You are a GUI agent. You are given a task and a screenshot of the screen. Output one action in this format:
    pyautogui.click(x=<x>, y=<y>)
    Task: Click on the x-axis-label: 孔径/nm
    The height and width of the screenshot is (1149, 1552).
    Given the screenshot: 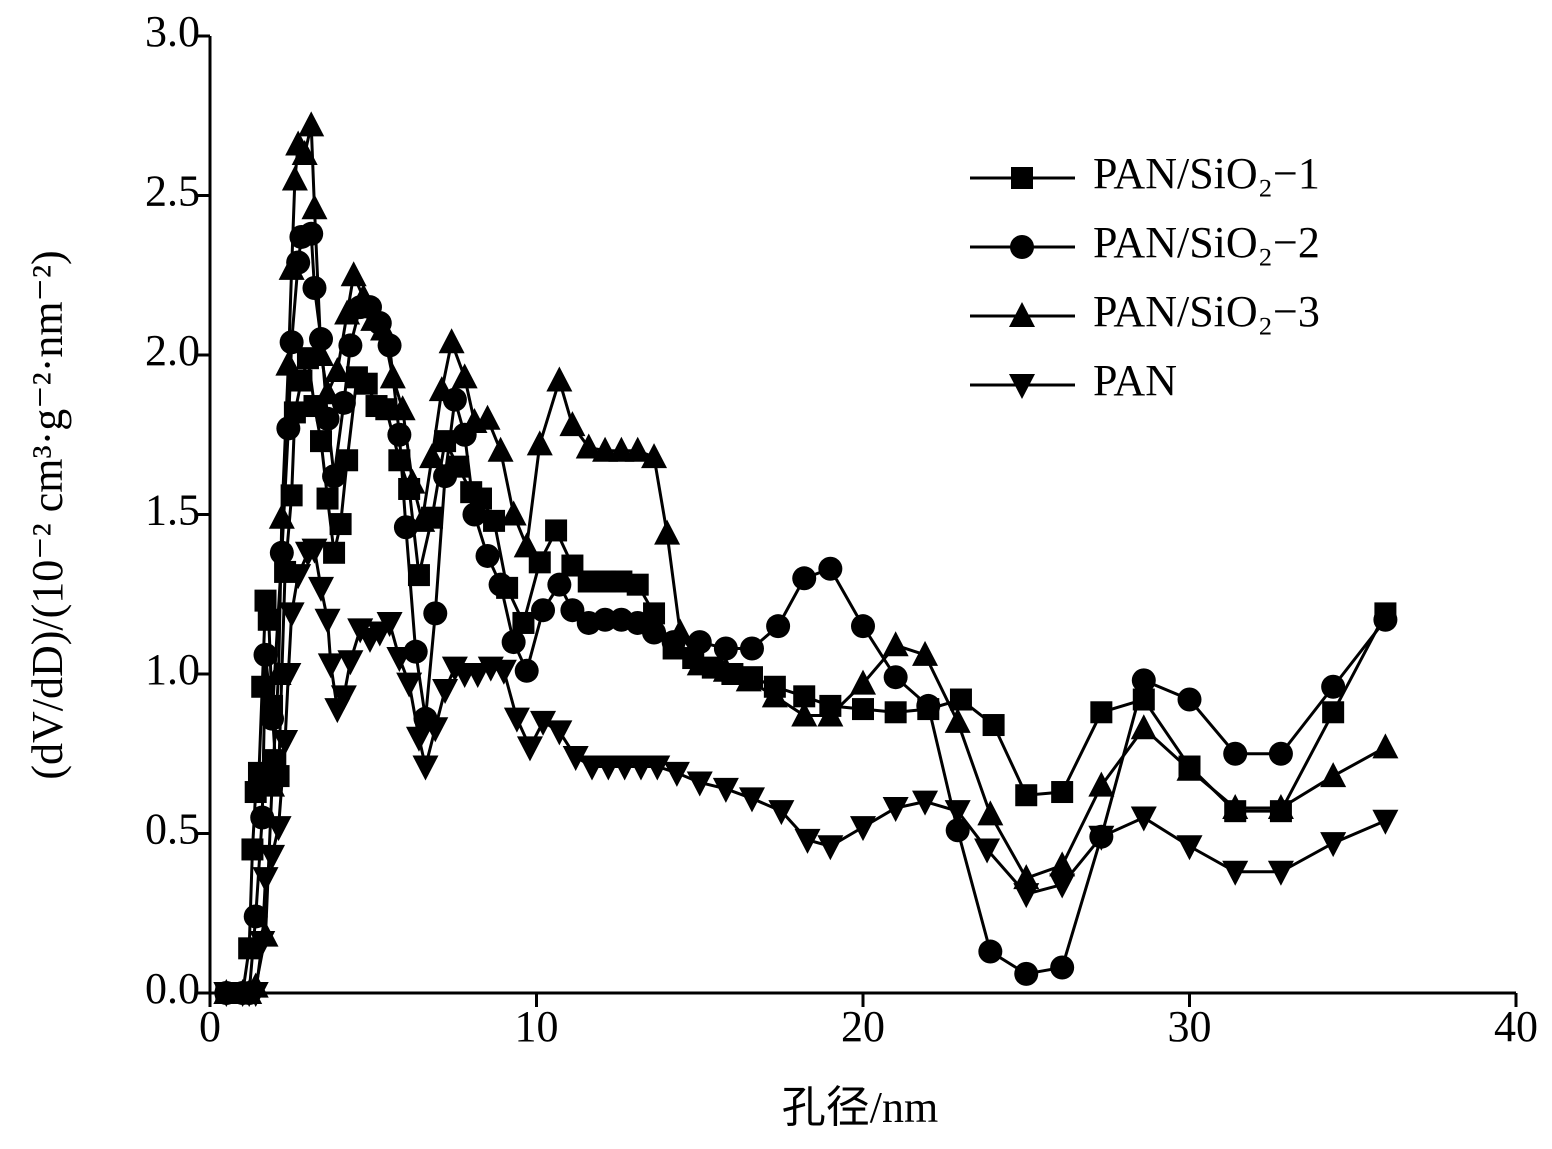 What is the action you would take?
    pyautogui.click(x=860, y=1107)
    